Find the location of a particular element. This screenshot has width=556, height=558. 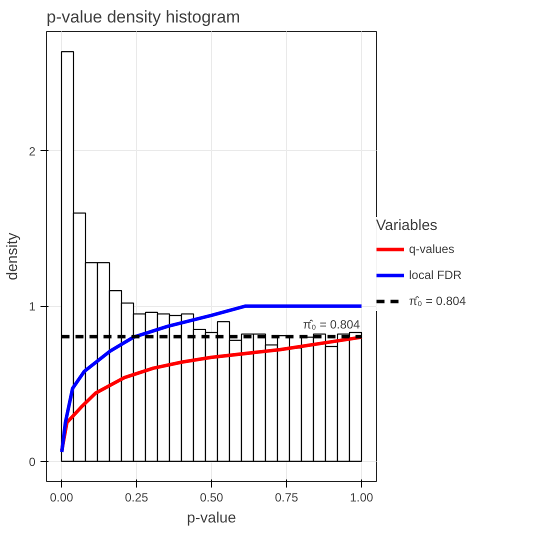

legend-label: π̂₀ = 0.804 is located at coordinates (437, 301).